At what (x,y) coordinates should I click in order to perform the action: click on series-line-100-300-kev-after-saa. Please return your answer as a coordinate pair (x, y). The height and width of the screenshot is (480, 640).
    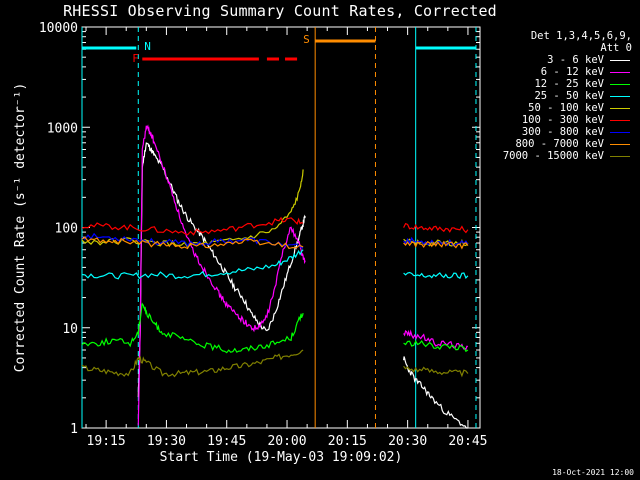
    Looking at the image, I should click on (436, 228).